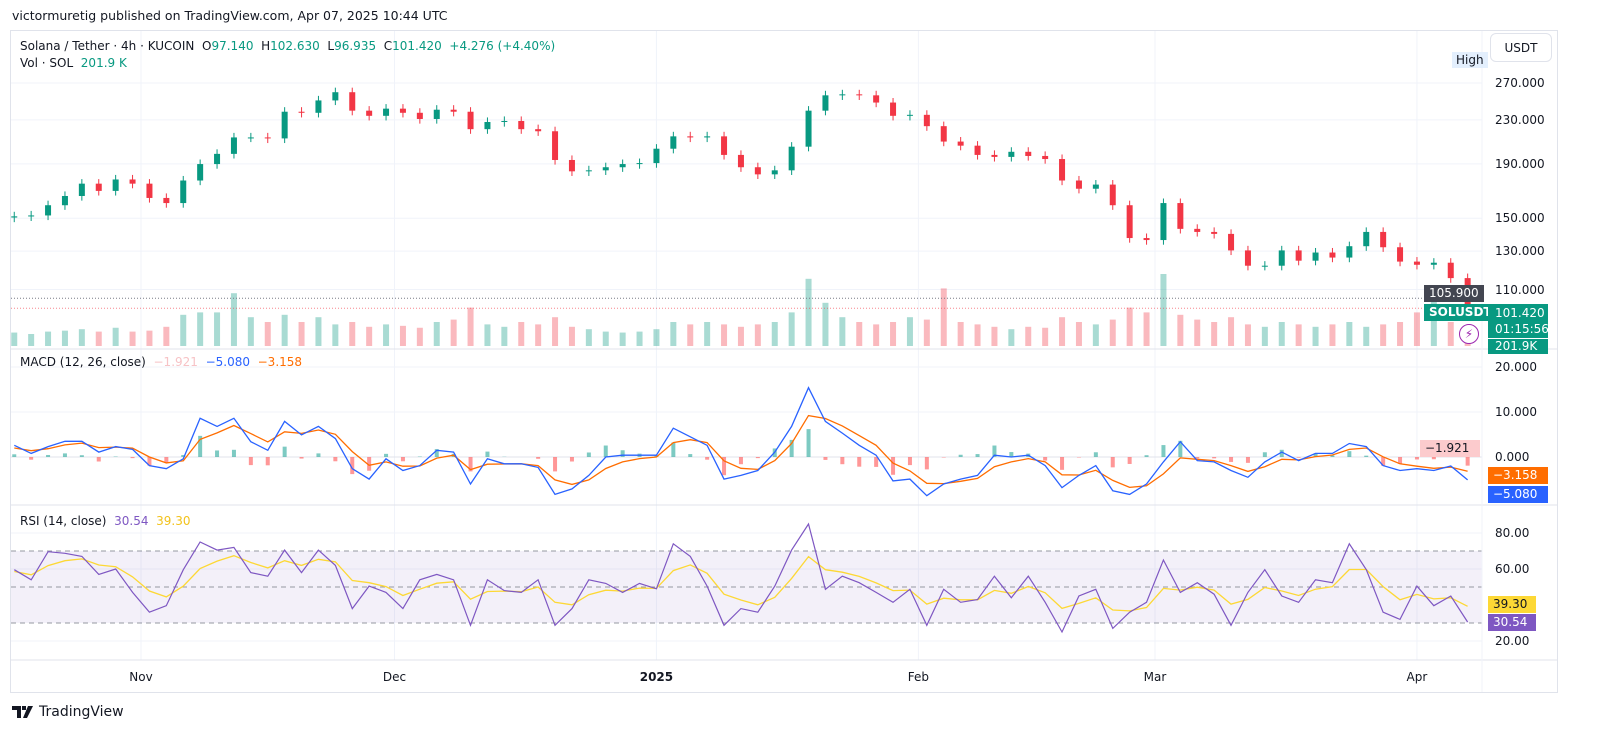 This screenshot has width=1600, height=746. I want to click on tradingview-logo: TradingView, so click(68, 712).